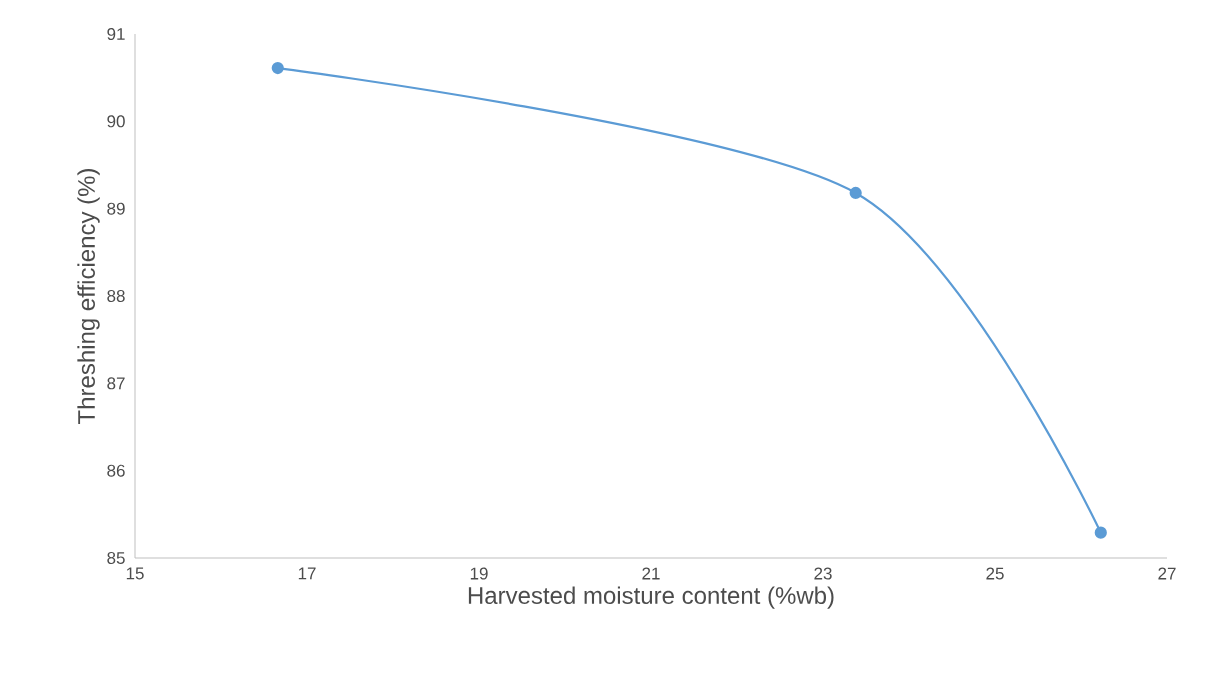  I want to click on x-tick-label: 21, so click(651, 573).